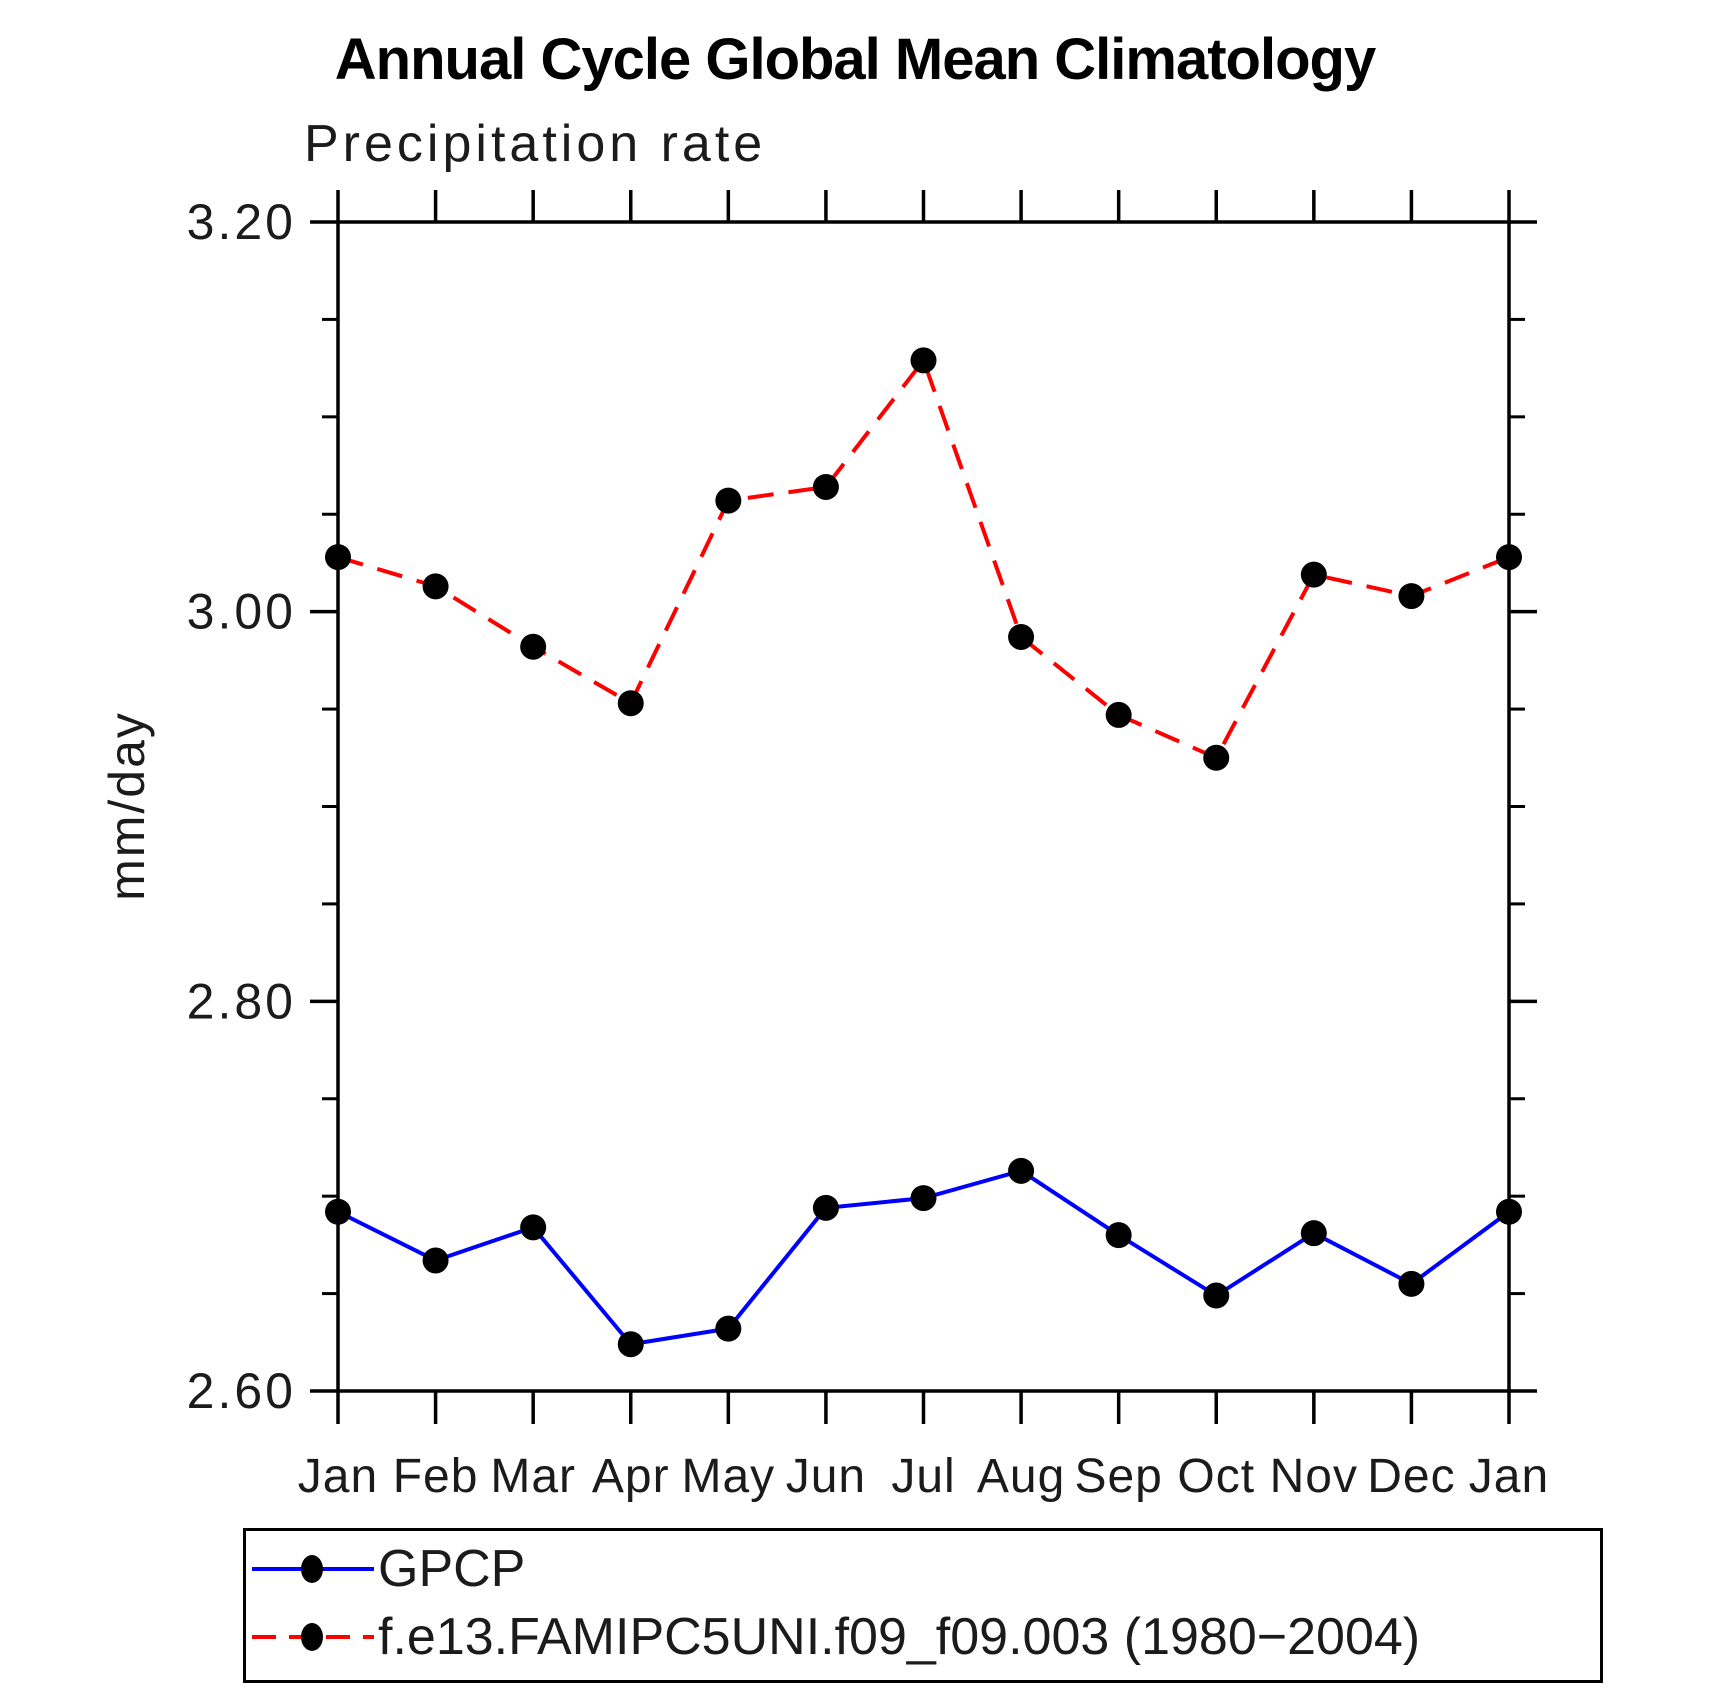 The height and width of the screenshot is (1691, 1710). What do you see at coordinates (436, 1476) in the screenshot?
I see `x-tick-label: Feb` at bounding box center [436, 1476].